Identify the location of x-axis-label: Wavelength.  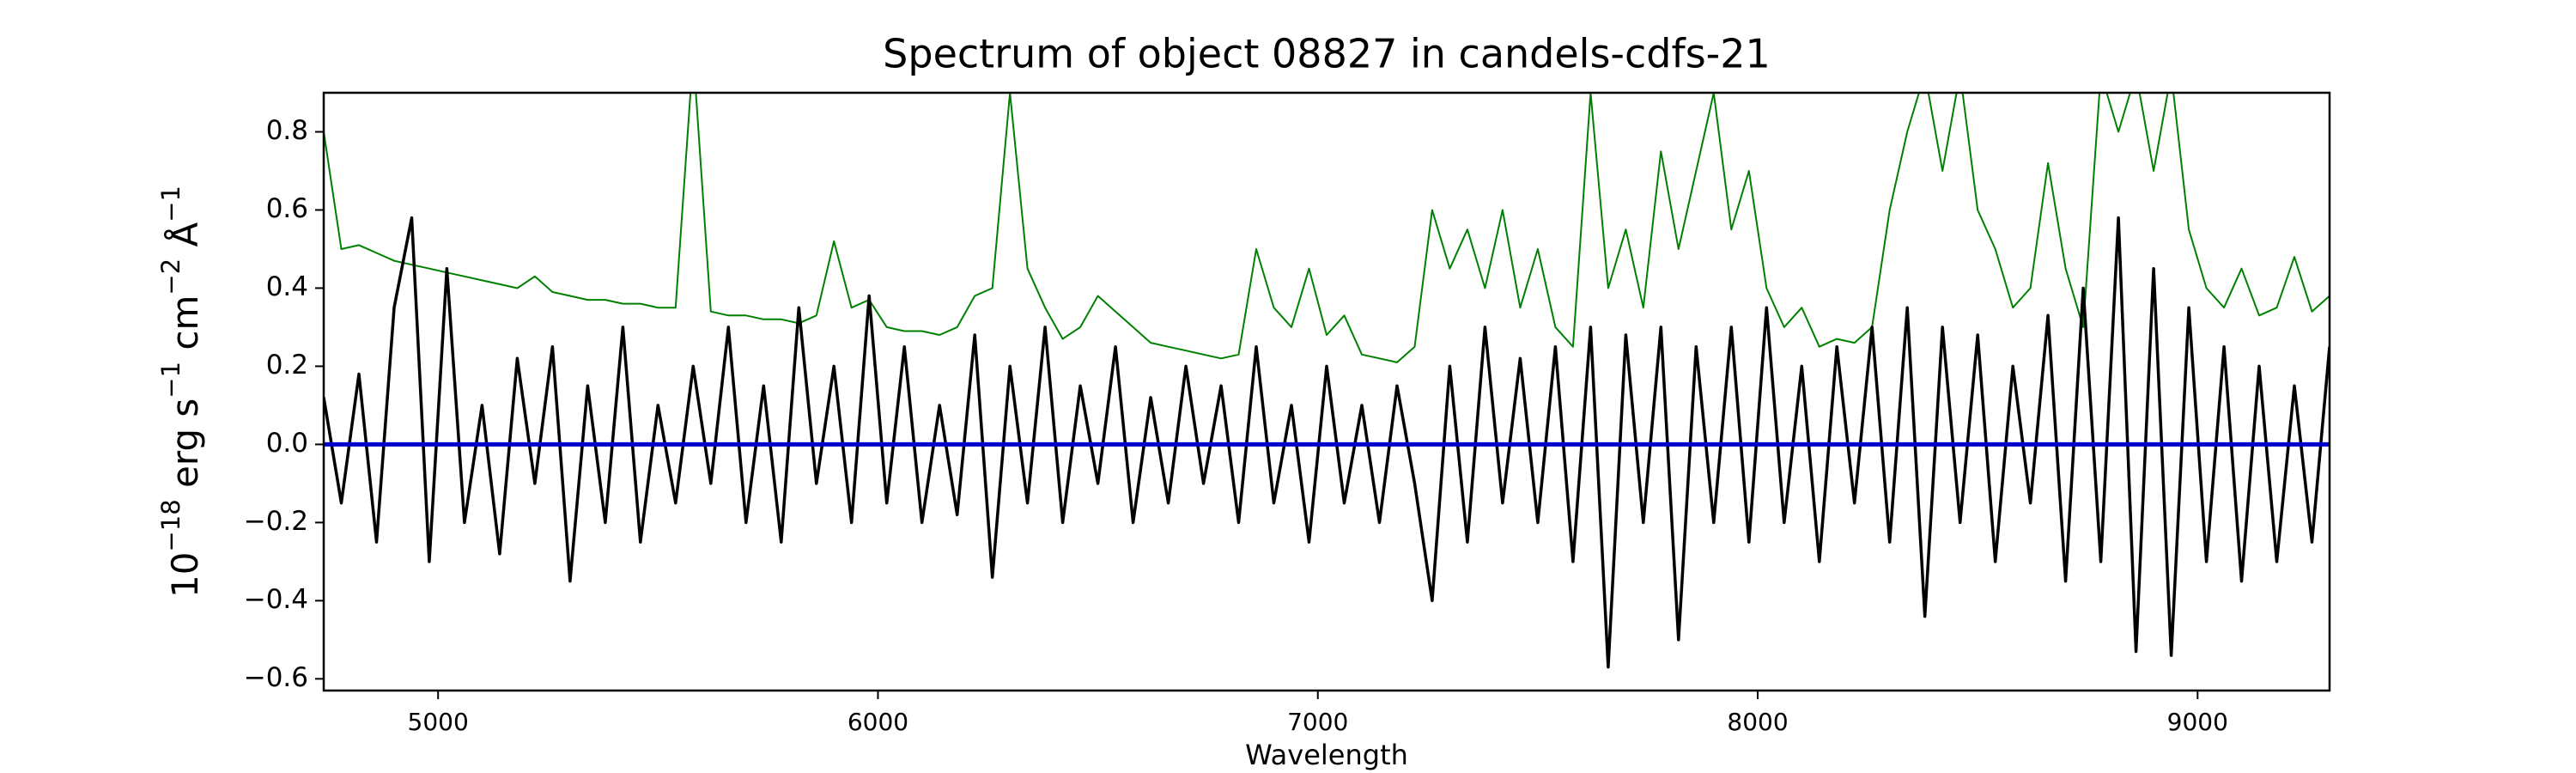
(1327, 755).